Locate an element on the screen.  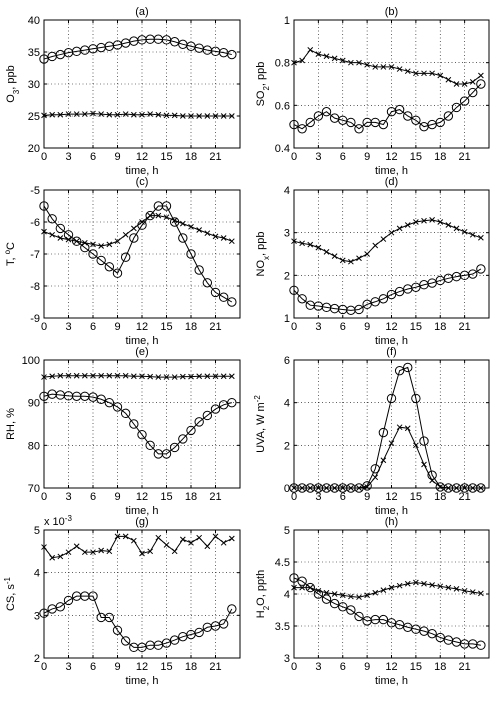
panel-f: 0 3 6 9 12 15 18 21 0 2 4 6 (f) time, h UVA, W m-2 is located at coordinates (371, 431).